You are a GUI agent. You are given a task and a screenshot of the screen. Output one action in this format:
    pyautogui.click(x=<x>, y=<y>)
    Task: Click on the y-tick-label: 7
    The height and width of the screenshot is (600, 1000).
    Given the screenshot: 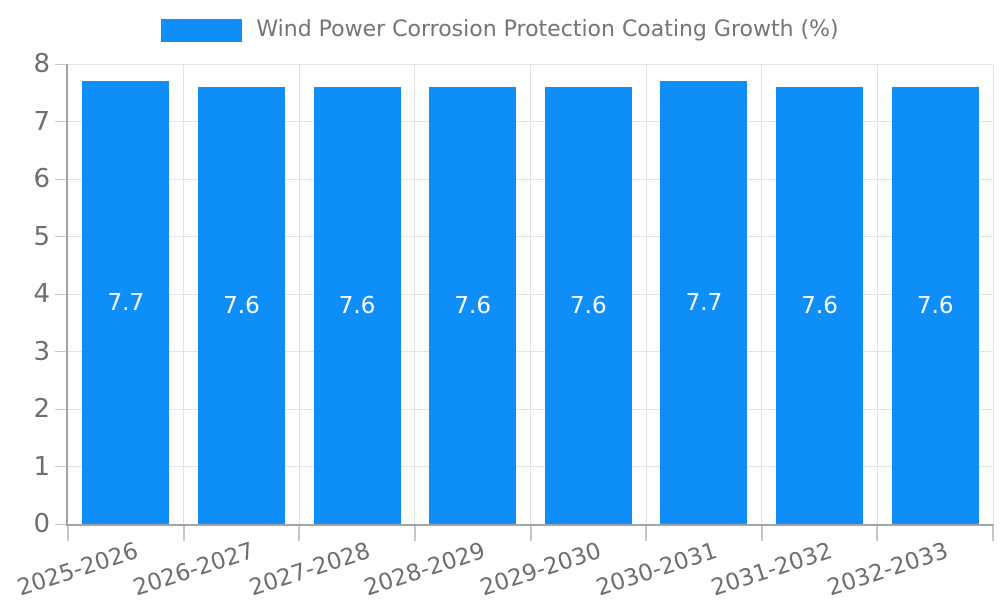 What is the action you would take?
    pyautogui.click(x=41, y=121)
    